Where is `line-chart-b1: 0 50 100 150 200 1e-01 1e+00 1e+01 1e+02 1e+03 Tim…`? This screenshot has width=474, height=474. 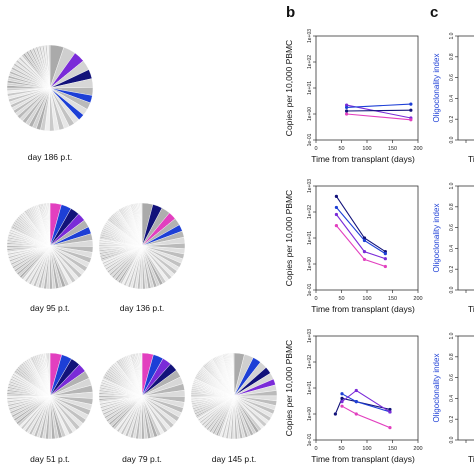 line-chart-b1: 0 50 100 150 200 1e-01 1e+00 1e+01 1e+02 1e+03 Tim… is located at coordinates (353, 96).